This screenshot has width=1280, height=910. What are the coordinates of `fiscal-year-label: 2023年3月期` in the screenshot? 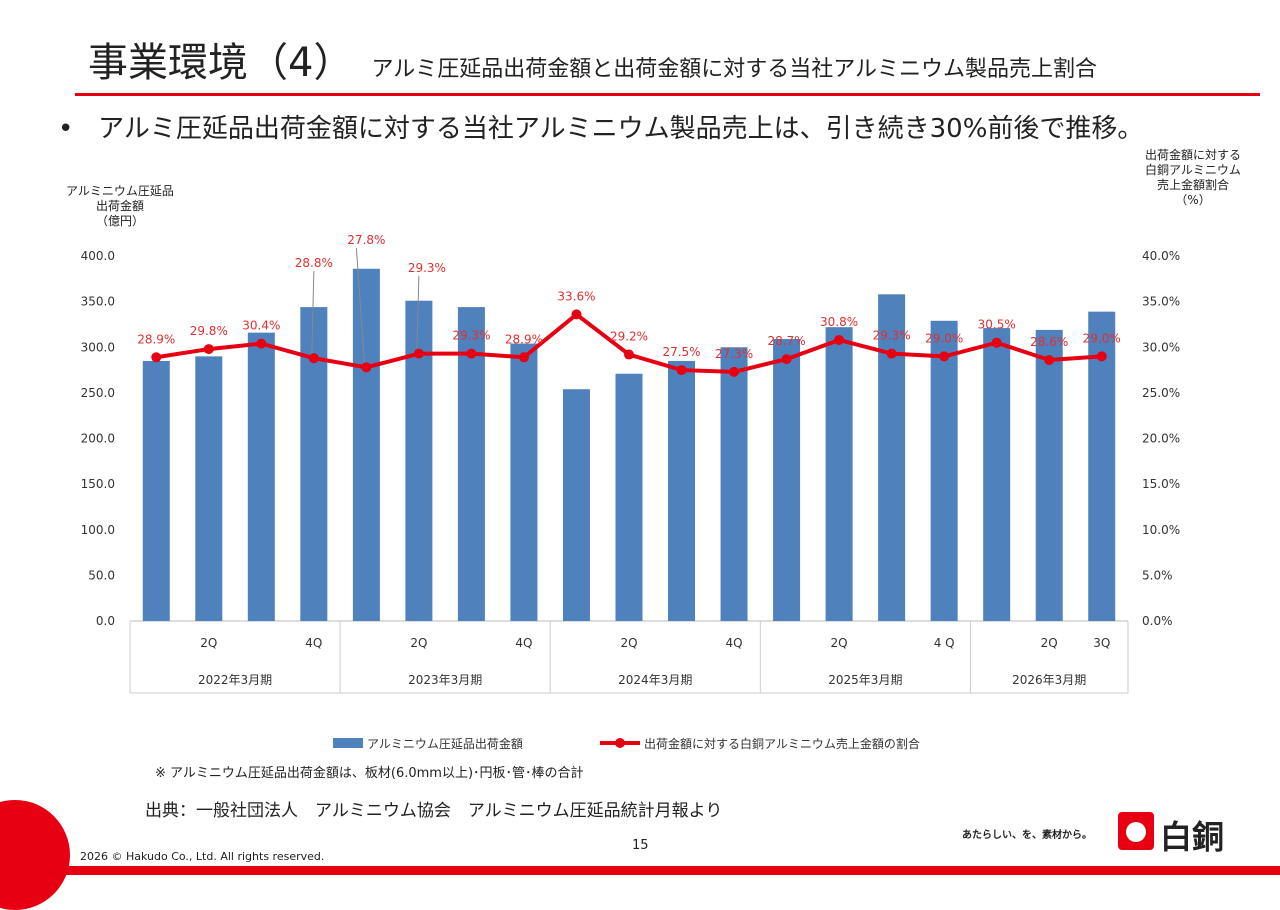 It's located at (445, 680).